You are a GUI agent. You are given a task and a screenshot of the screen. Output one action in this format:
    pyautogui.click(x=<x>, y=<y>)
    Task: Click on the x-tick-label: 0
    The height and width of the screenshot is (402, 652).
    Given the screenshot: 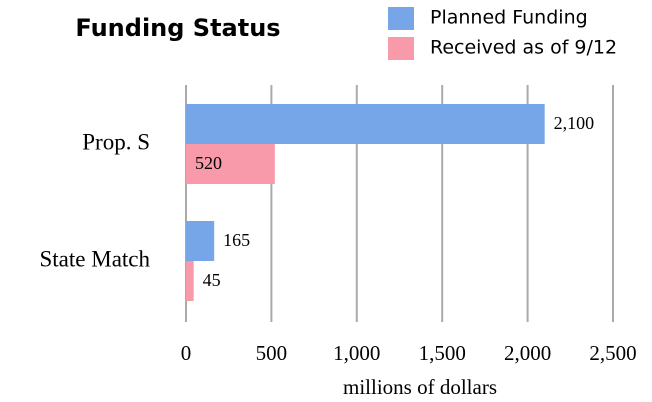 What is the action you would take?
    pyautogui.click(x=186, y=353)
    